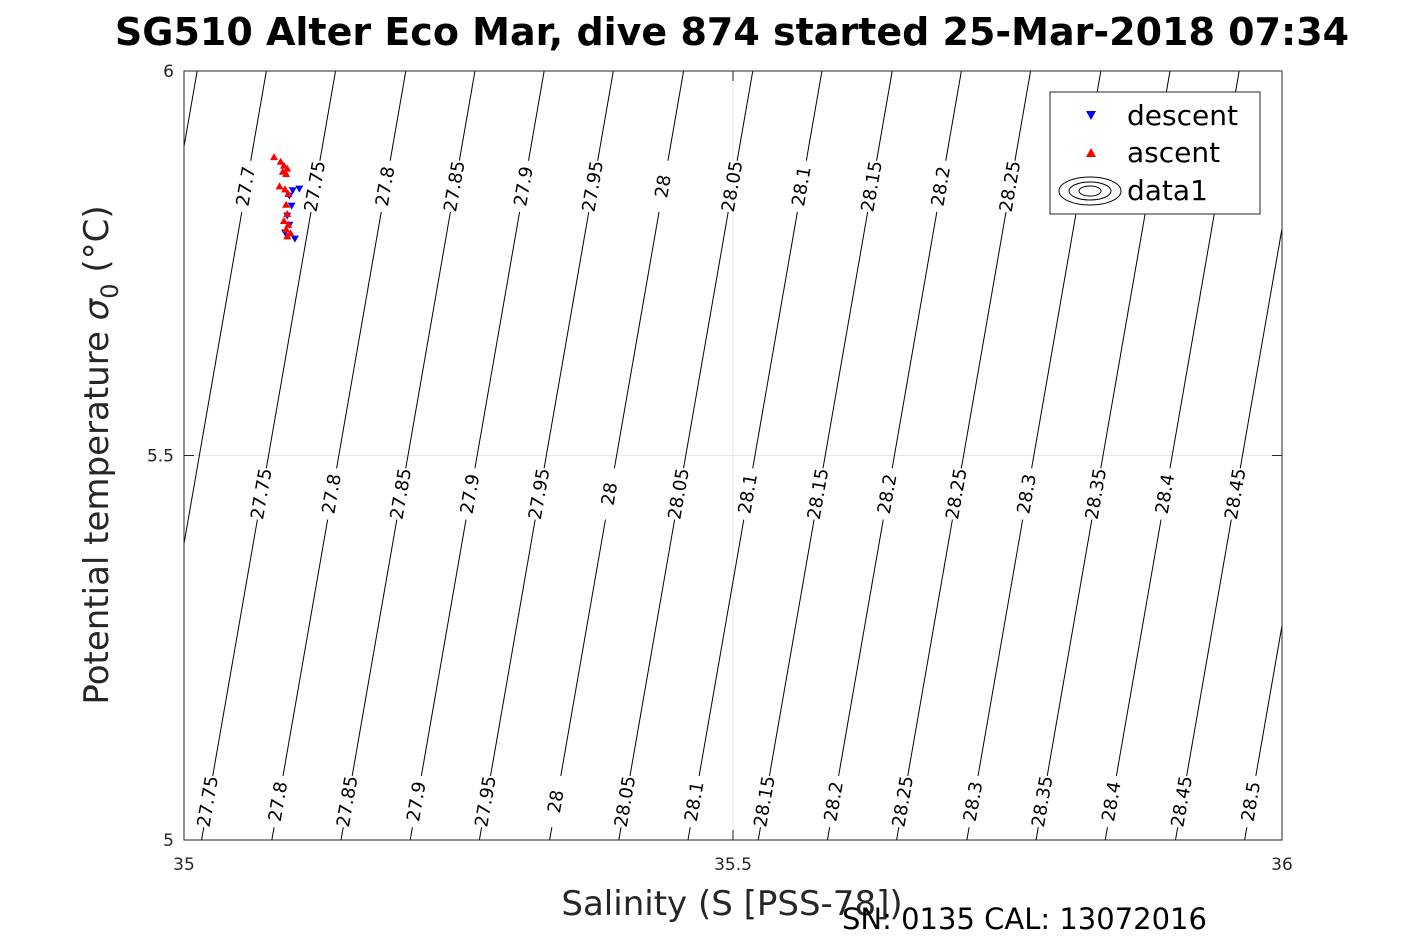 Image resolution: width=1417 pixels, height=945 pixels. Describe the element at coordinates (97, 512) in the screenshot. I see `y-axis-title-main: Potential temperature` at that location.